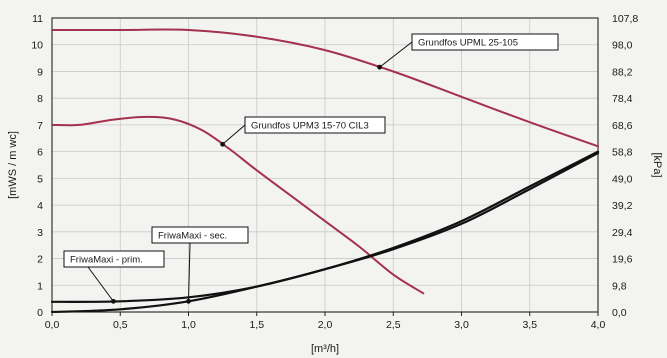 This screenshot has height=358, width=667. Describe the element at coordinates (461, 325) in the screenshot. I see `x-tick-label: 3,0` at that location.